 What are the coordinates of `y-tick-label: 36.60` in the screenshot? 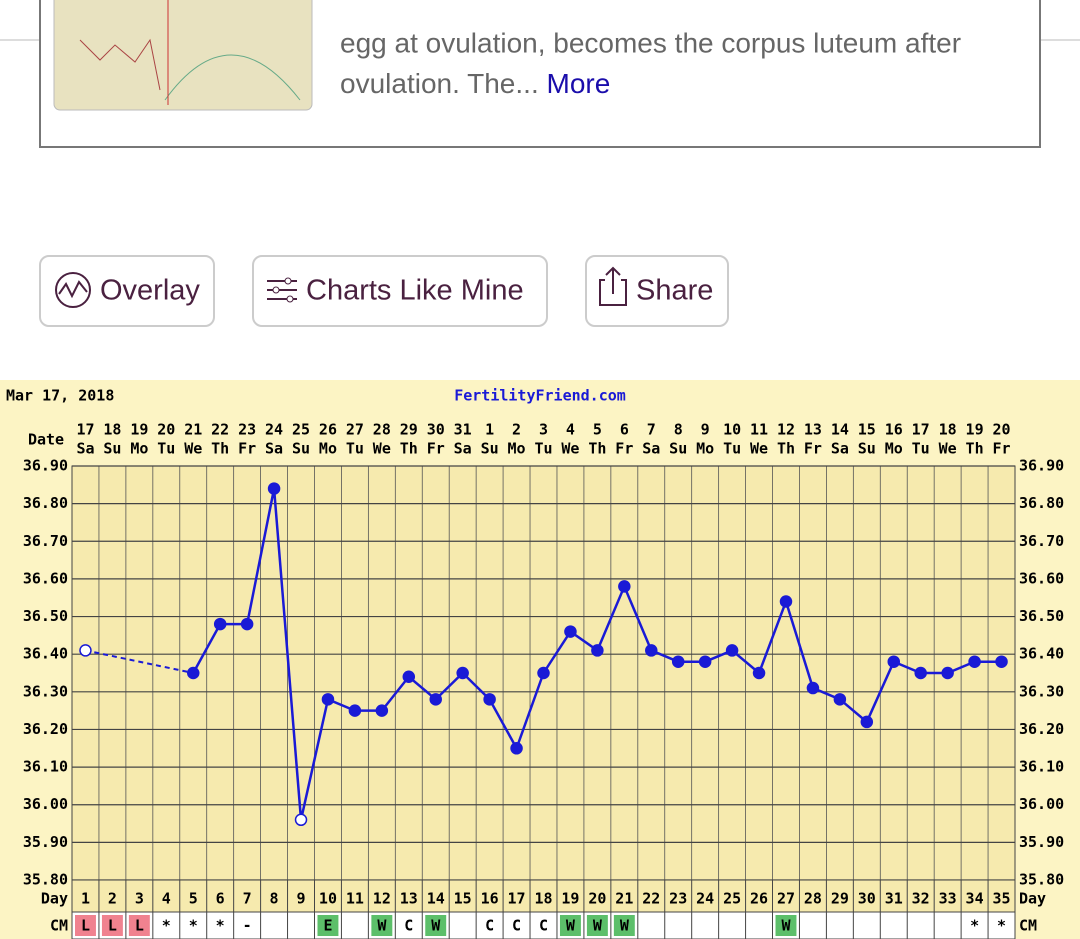 It's located at (1041, 578).